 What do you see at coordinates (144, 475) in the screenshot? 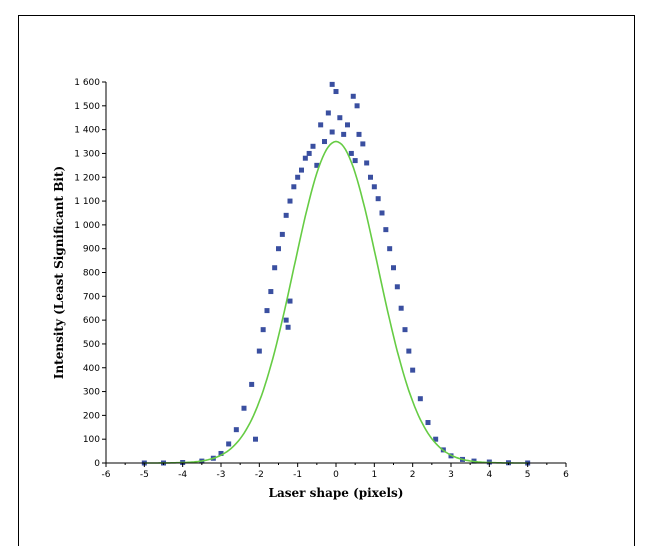
I see `x-tick-label: -5` at bounding box center [144, 475].